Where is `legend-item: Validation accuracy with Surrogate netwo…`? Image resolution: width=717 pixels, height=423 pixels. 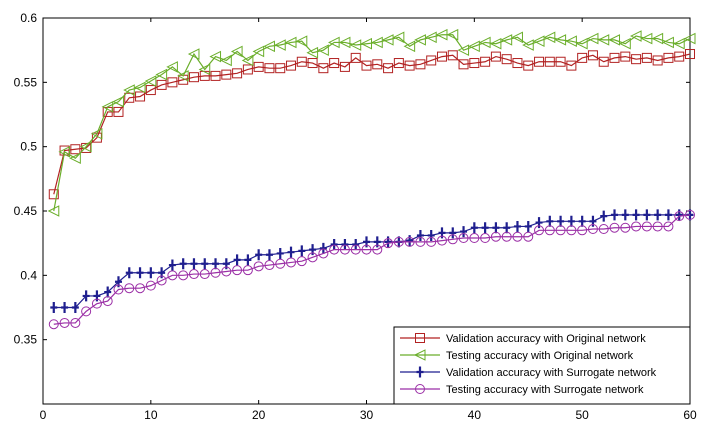
legend-item: Validation accuracy with Surrogate netwo… is located at coordinates (528, 372).